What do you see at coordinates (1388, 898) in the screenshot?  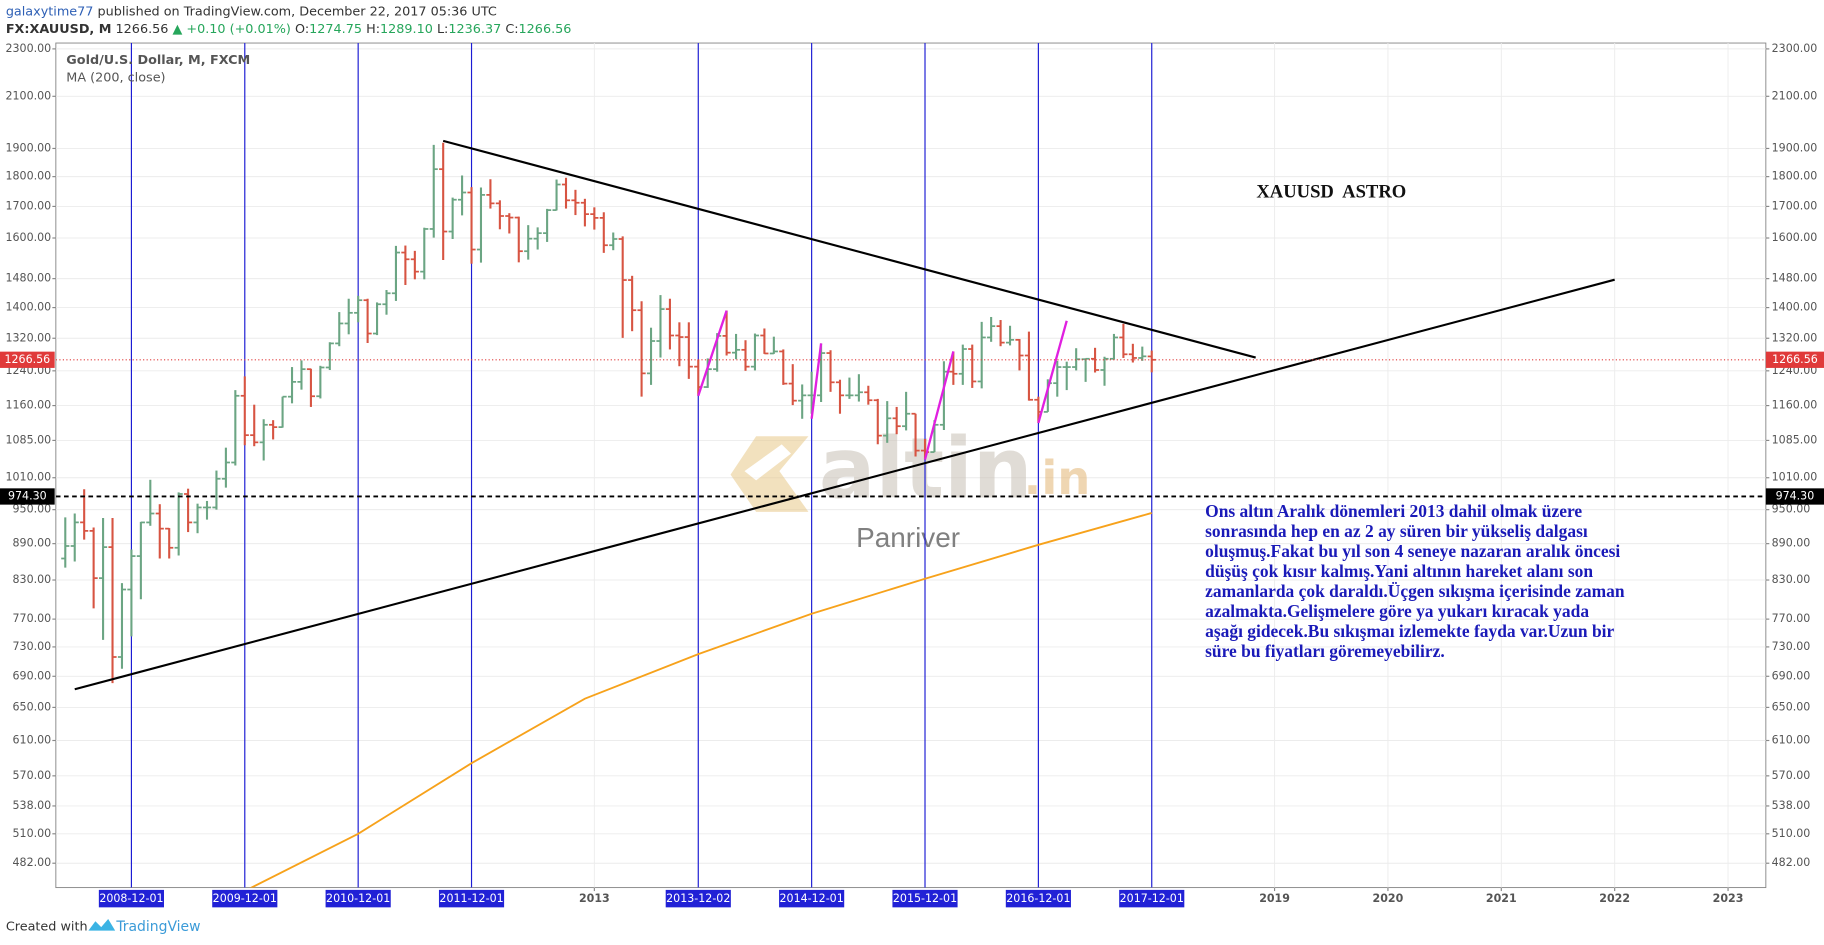 I see `x-tick-label: 2020` at bounding box center [1388, 898].